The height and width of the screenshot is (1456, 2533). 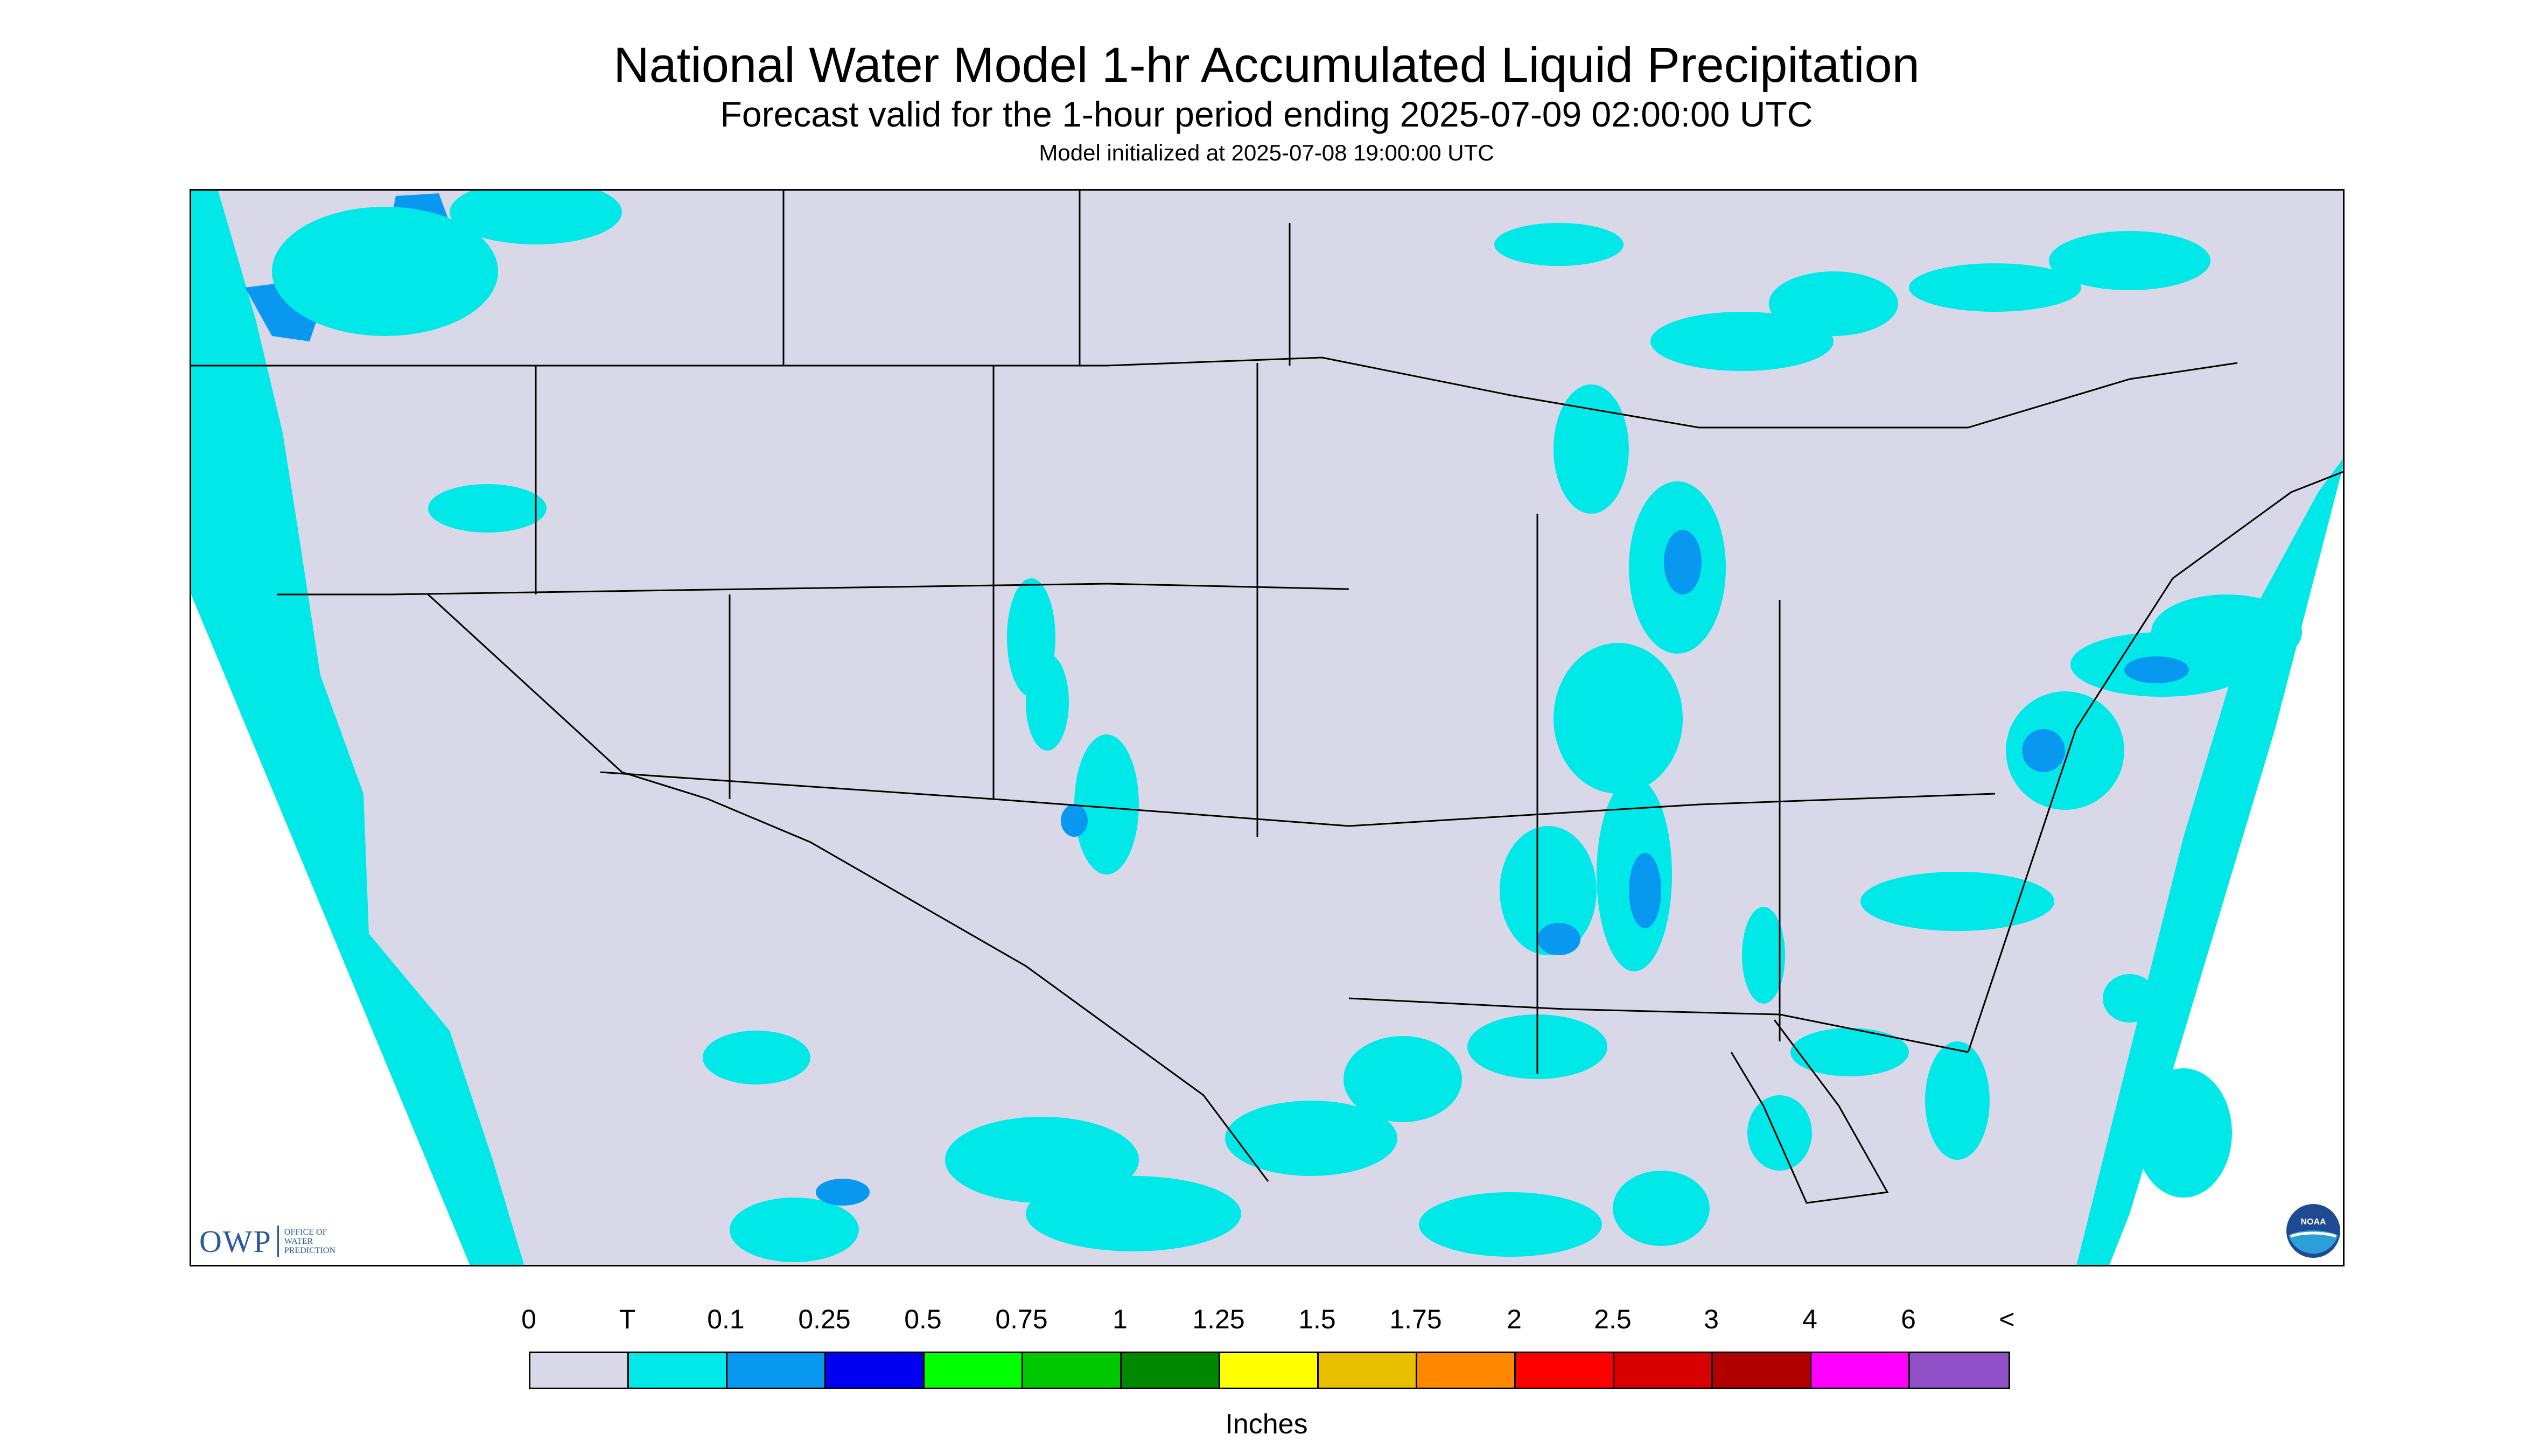 I want to click on legend-color-bar, so click(x=1269, y=1370).